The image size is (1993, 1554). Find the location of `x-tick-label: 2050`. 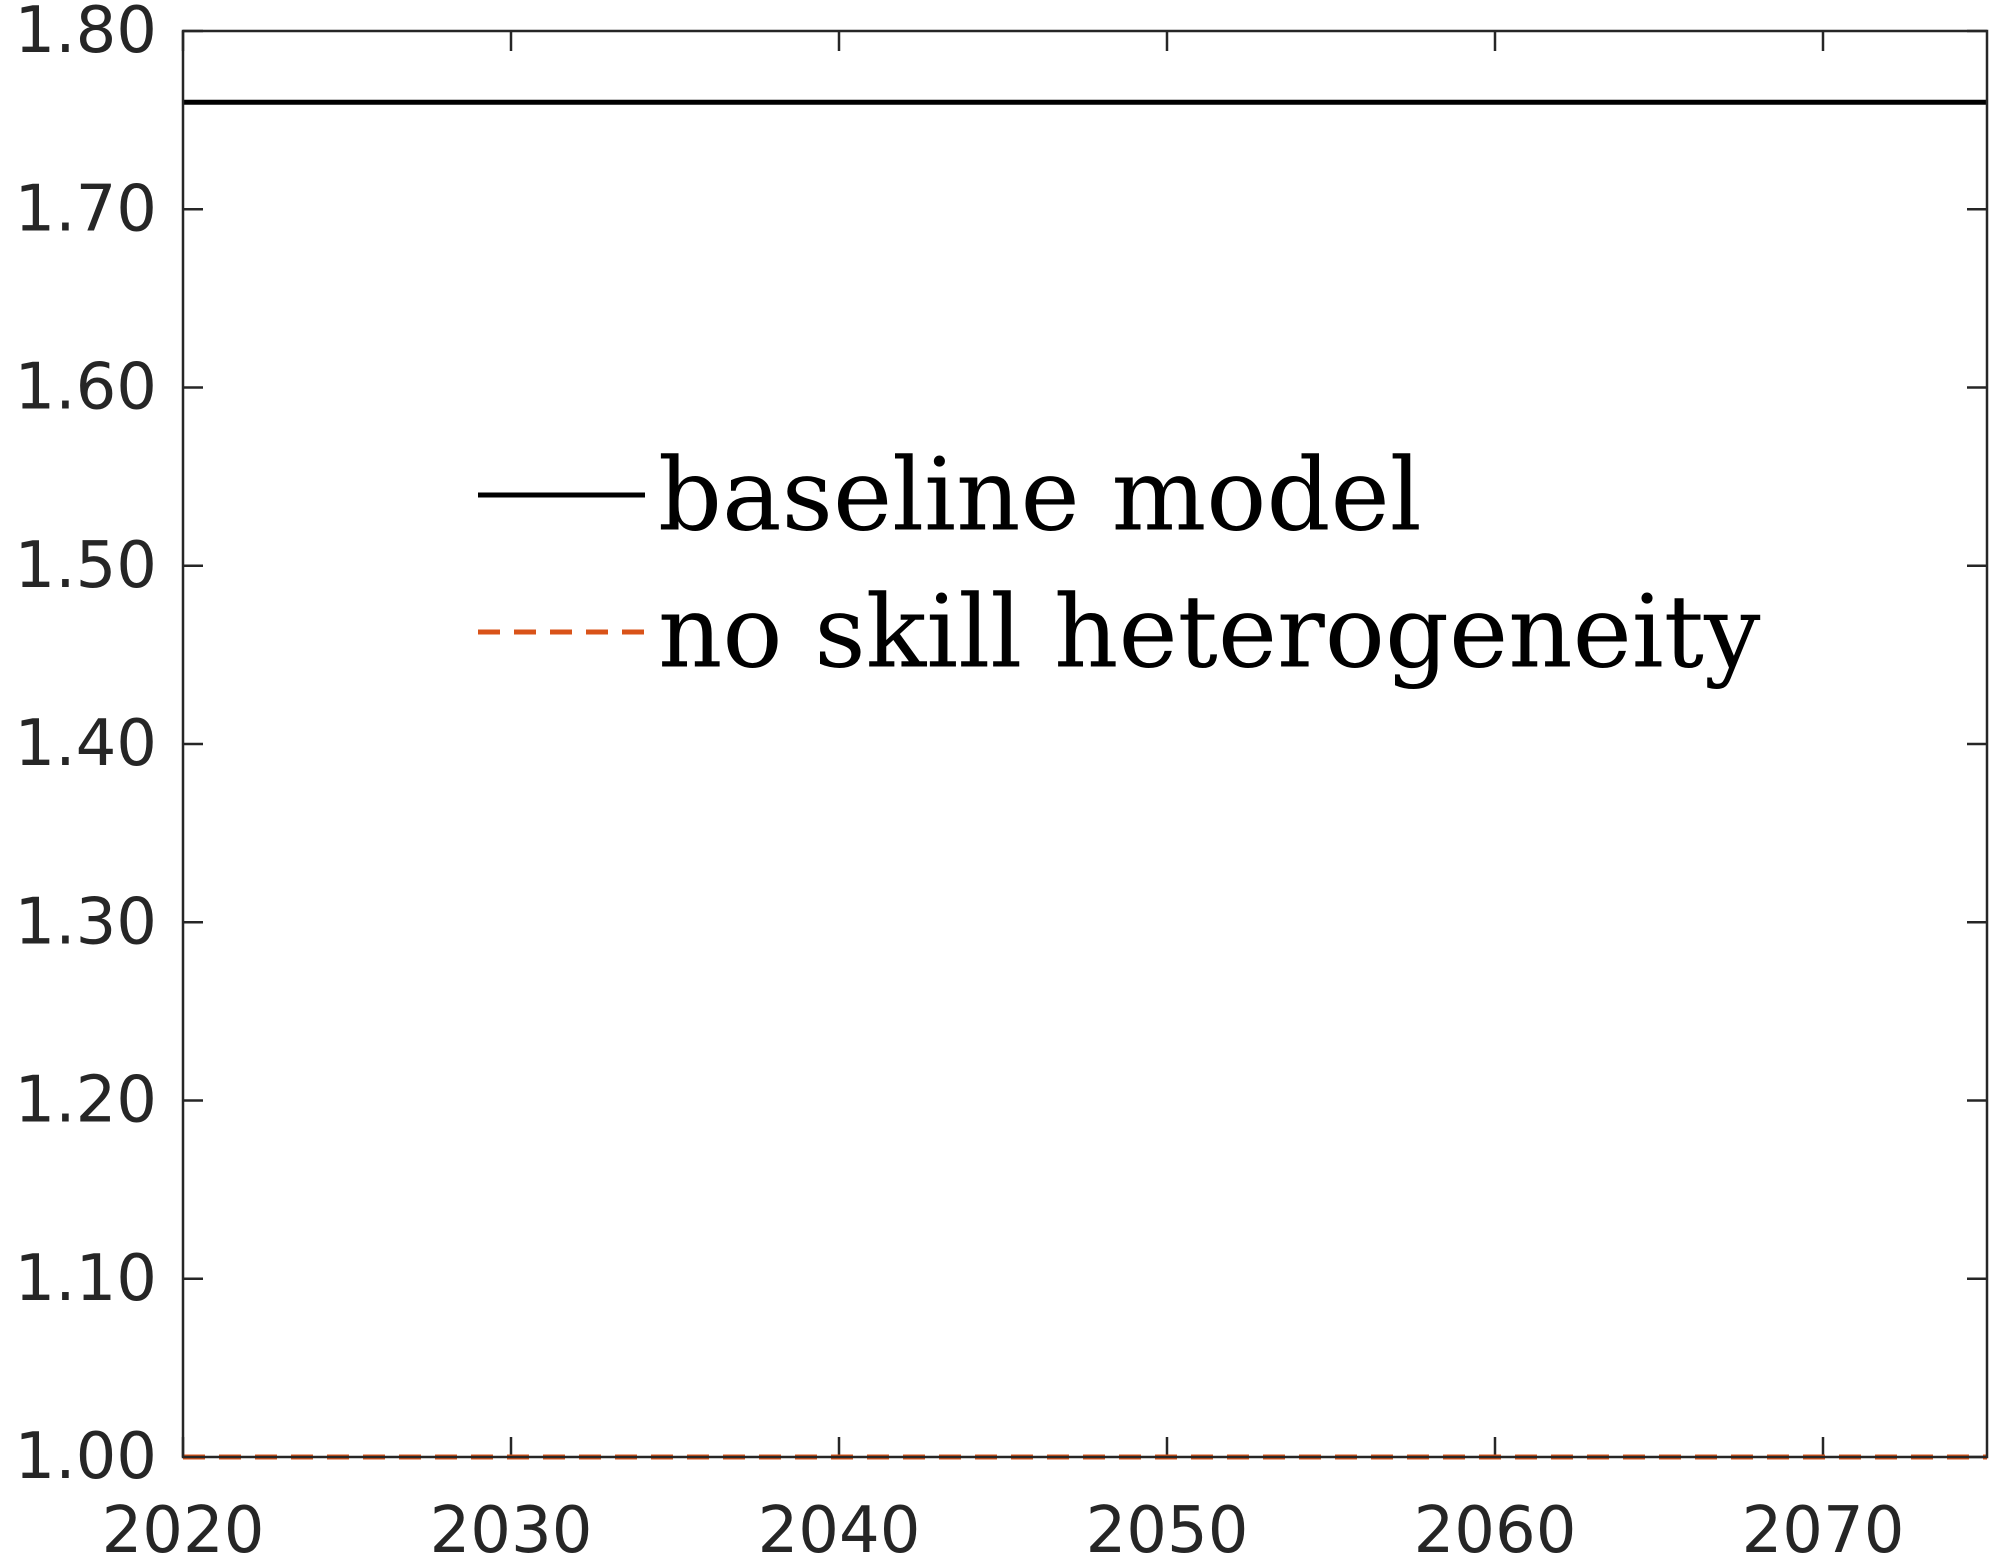

x-tick-label: 2050 is located at coordinates (1167, 1524).